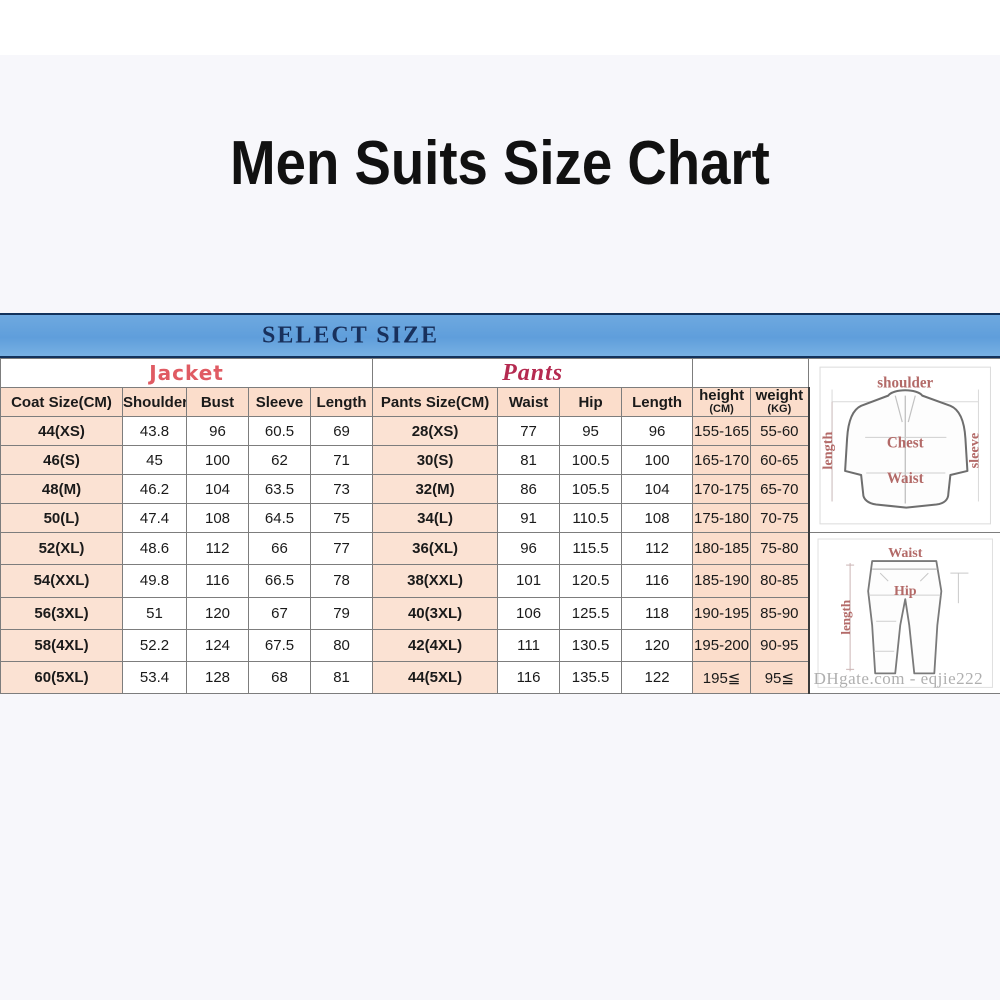 Image resolution: width=1000 pixels, height=1000 pixels. I want to click on cell-height: 180-185, so click(722, 548).